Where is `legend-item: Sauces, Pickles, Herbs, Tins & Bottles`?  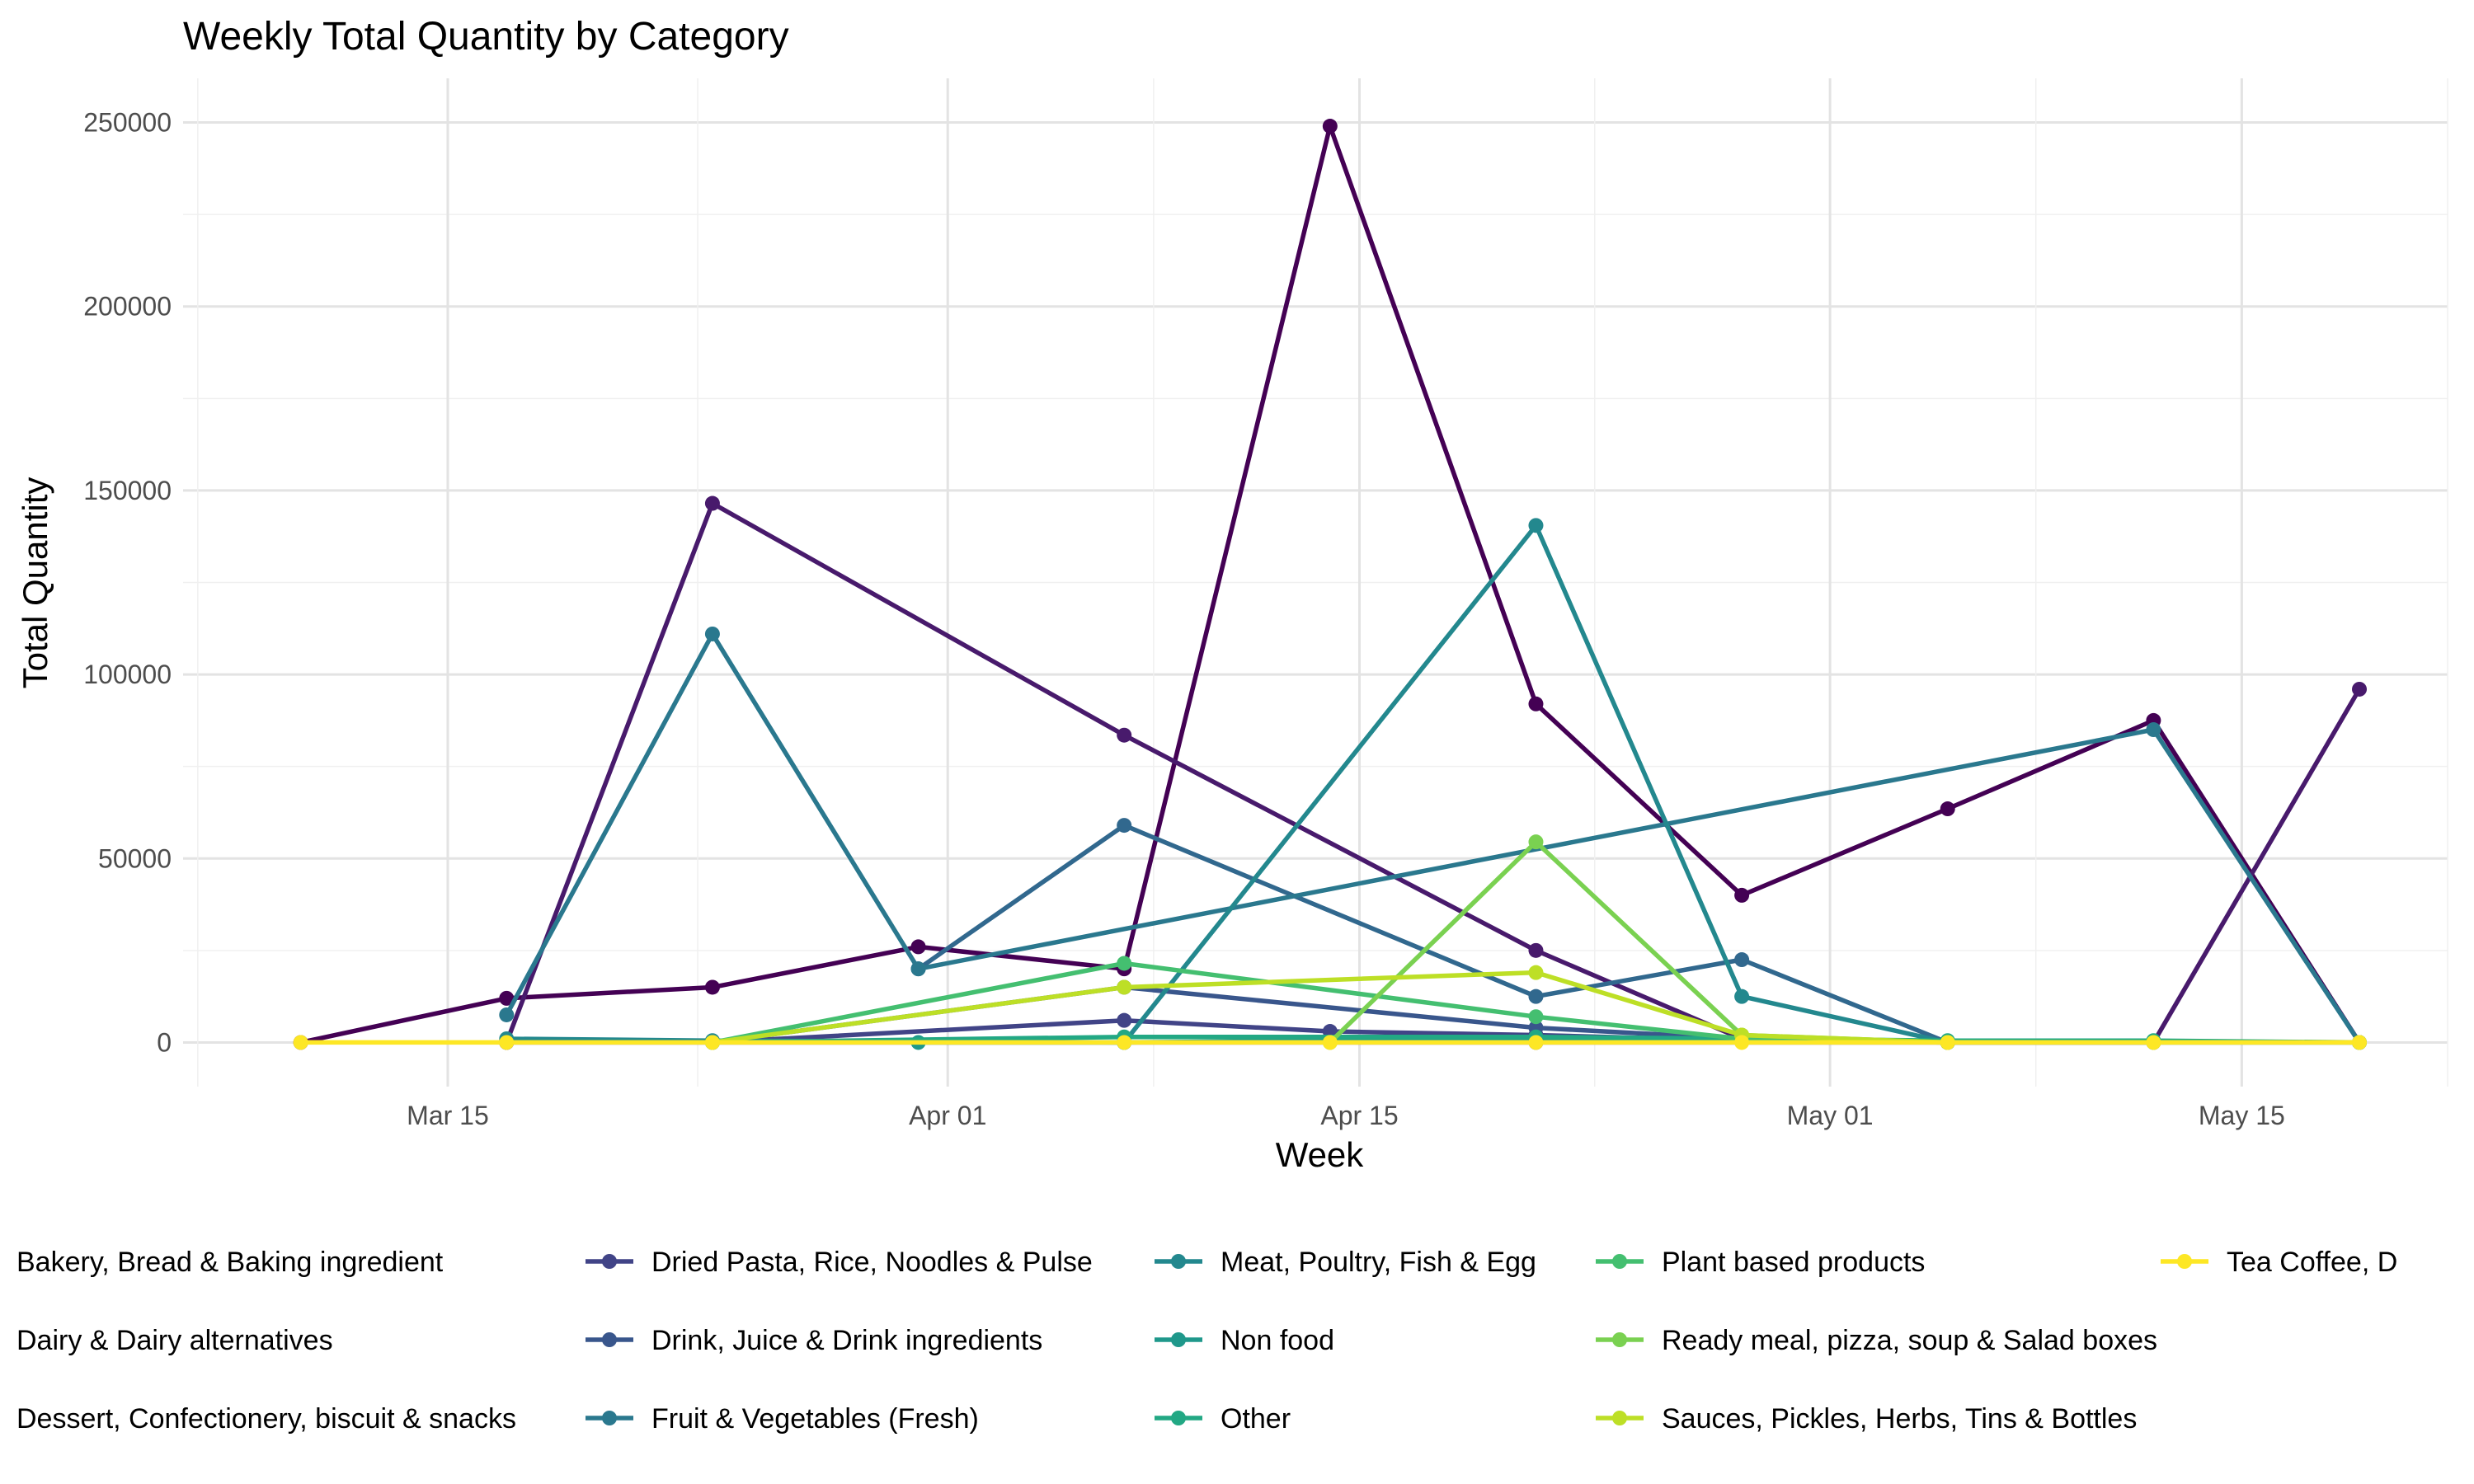
legend-item: Sauces, Pickles, Herbs, Tins & Bottles is located at coordinates (1866, 1419).